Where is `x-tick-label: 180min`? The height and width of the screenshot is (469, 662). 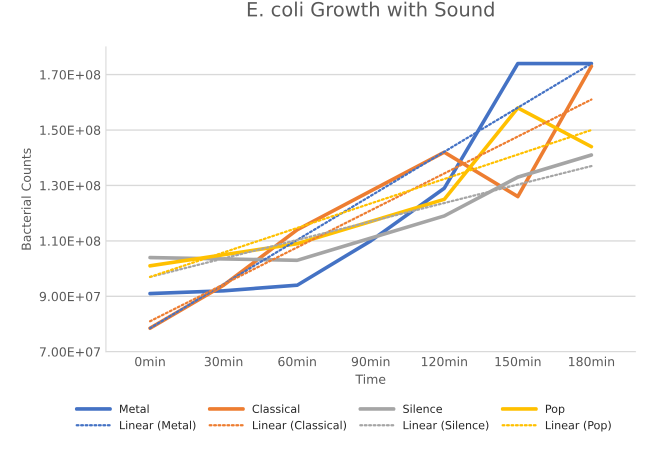 x-tick-label: 180min is located at coordinates (591, 361).